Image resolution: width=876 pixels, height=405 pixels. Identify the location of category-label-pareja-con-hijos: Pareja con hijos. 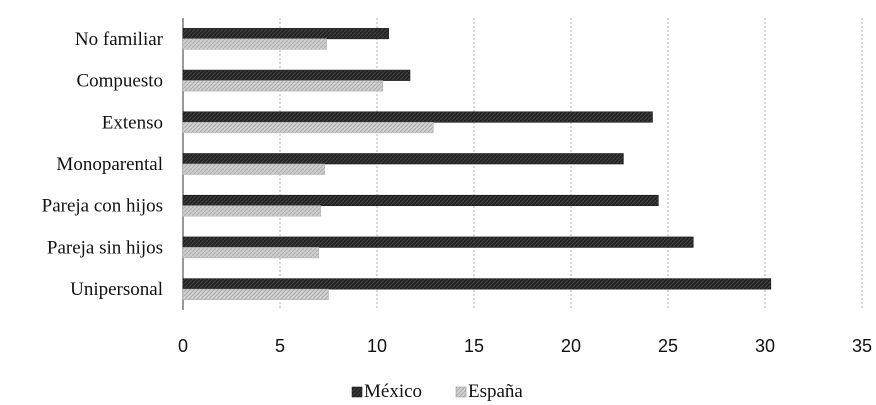
(102, 206).